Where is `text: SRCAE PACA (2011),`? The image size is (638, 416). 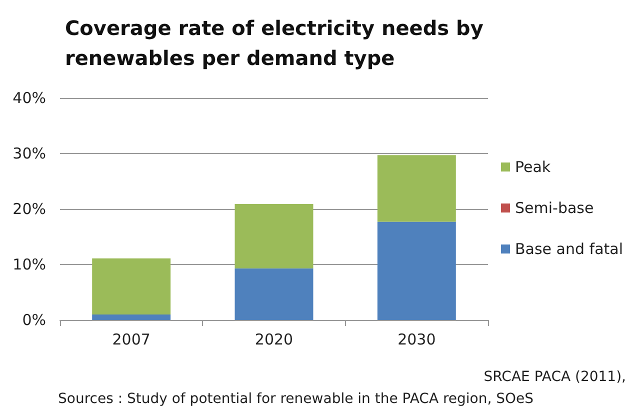
text: SRCAE PACA (2011), is located at coordinates (555, 377).